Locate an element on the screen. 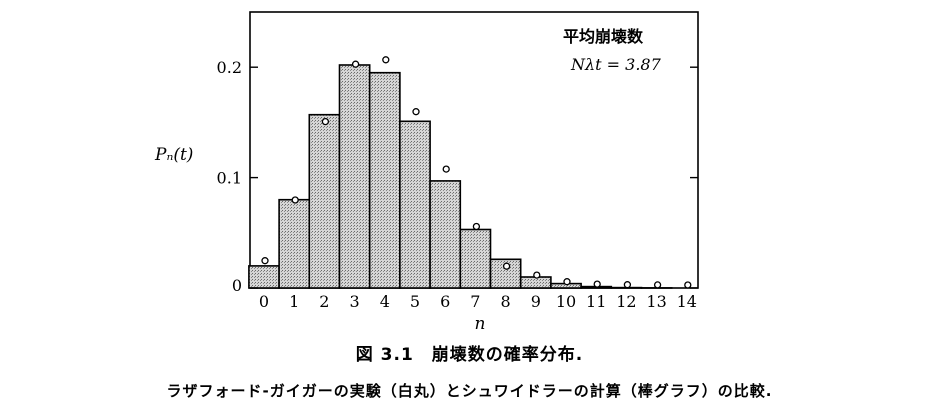 The image size is (939, 415). x-tick-label: 9 is located at coordinates (536, 301).